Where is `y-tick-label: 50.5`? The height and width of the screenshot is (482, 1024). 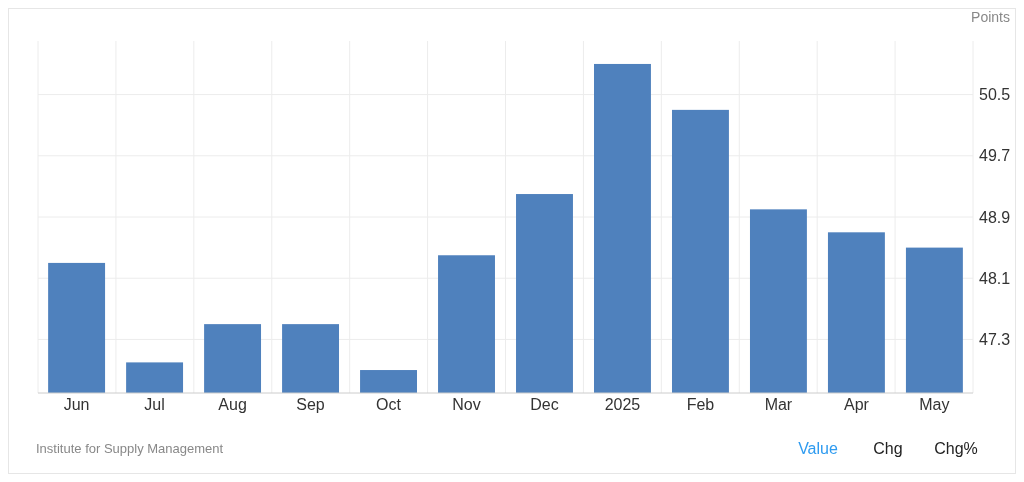
y-tick-label: 50.5 is located at coordinates (995, 95).